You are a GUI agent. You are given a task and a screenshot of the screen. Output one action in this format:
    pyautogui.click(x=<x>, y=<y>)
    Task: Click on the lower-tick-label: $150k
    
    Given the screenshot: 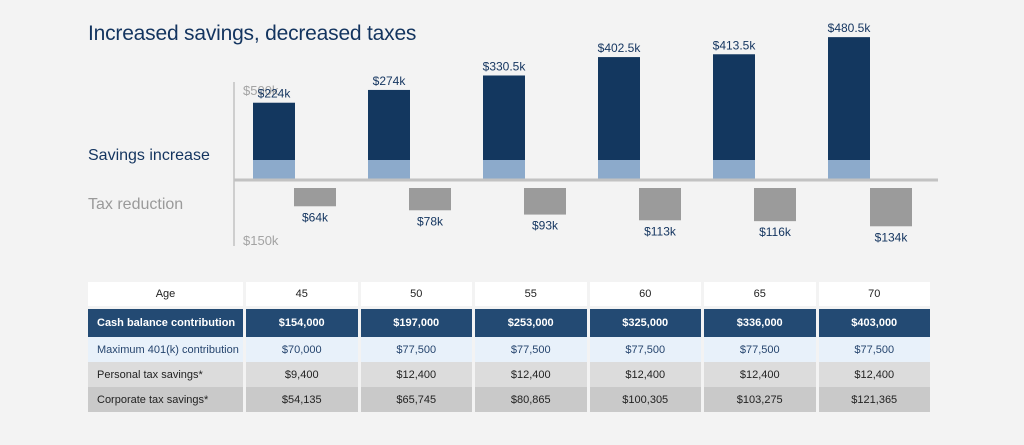 What is the action you would take?
    pyautogui.click(x=261, y=240)
    